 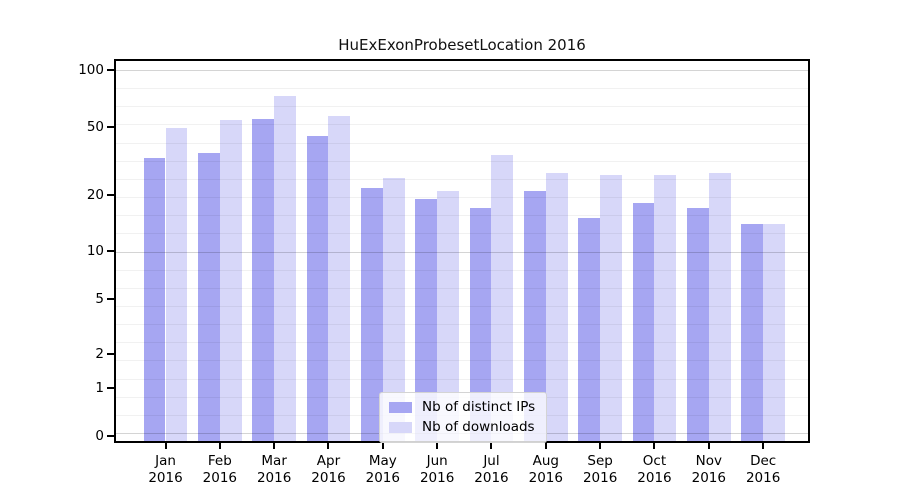 I want to click on bar-downloads-apr, so click(x=339, y=279).